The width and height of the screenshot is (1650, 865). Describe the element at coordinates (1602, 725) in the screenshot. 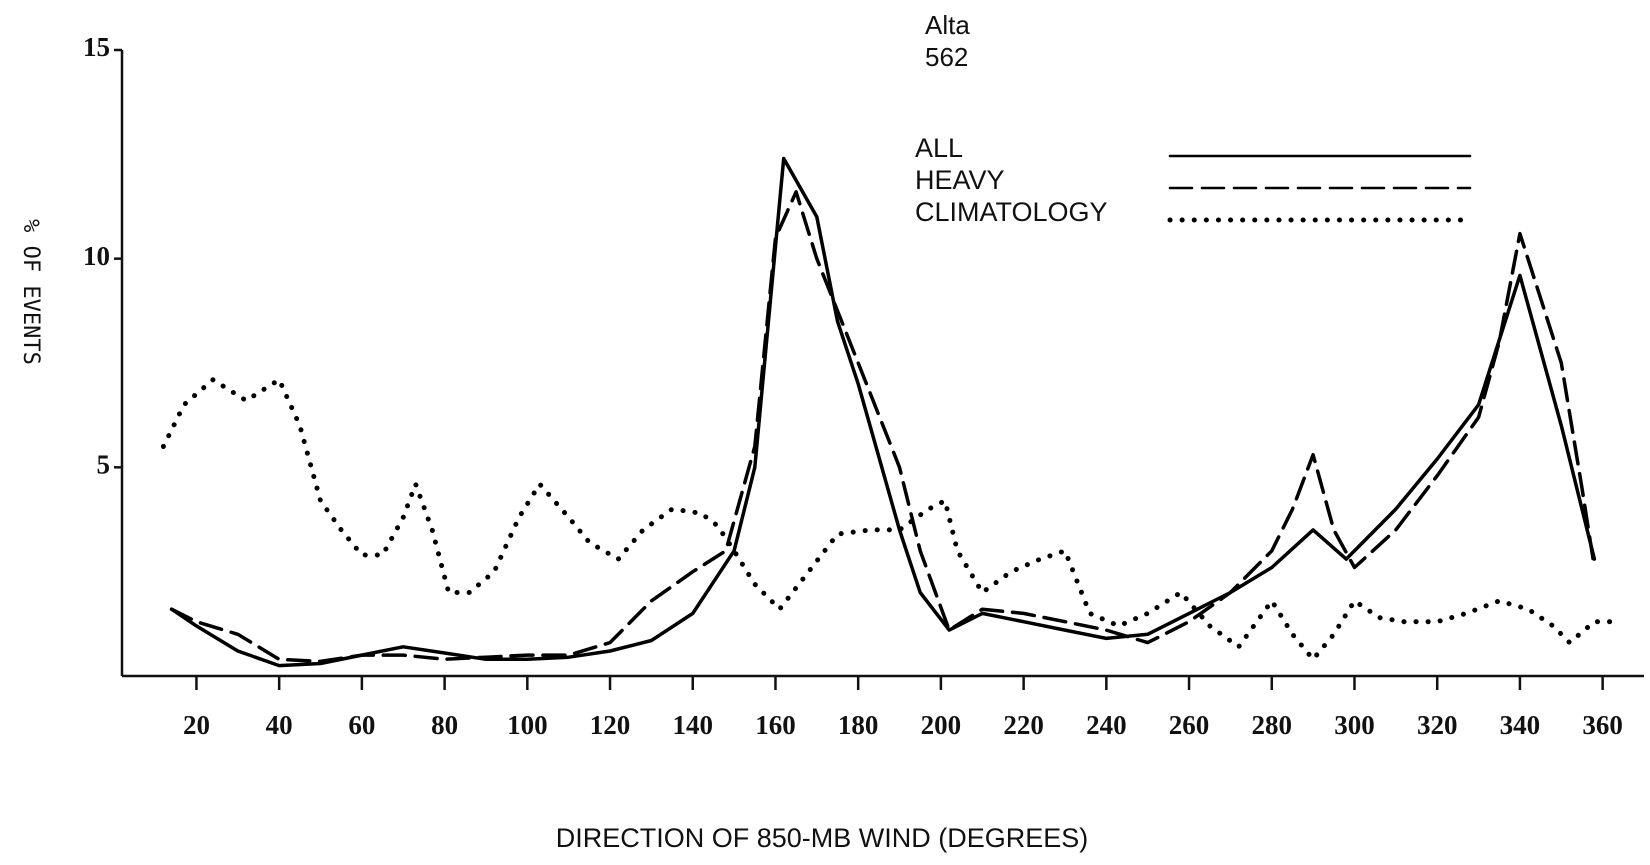

I see `x-tick-label: 360` at that location.